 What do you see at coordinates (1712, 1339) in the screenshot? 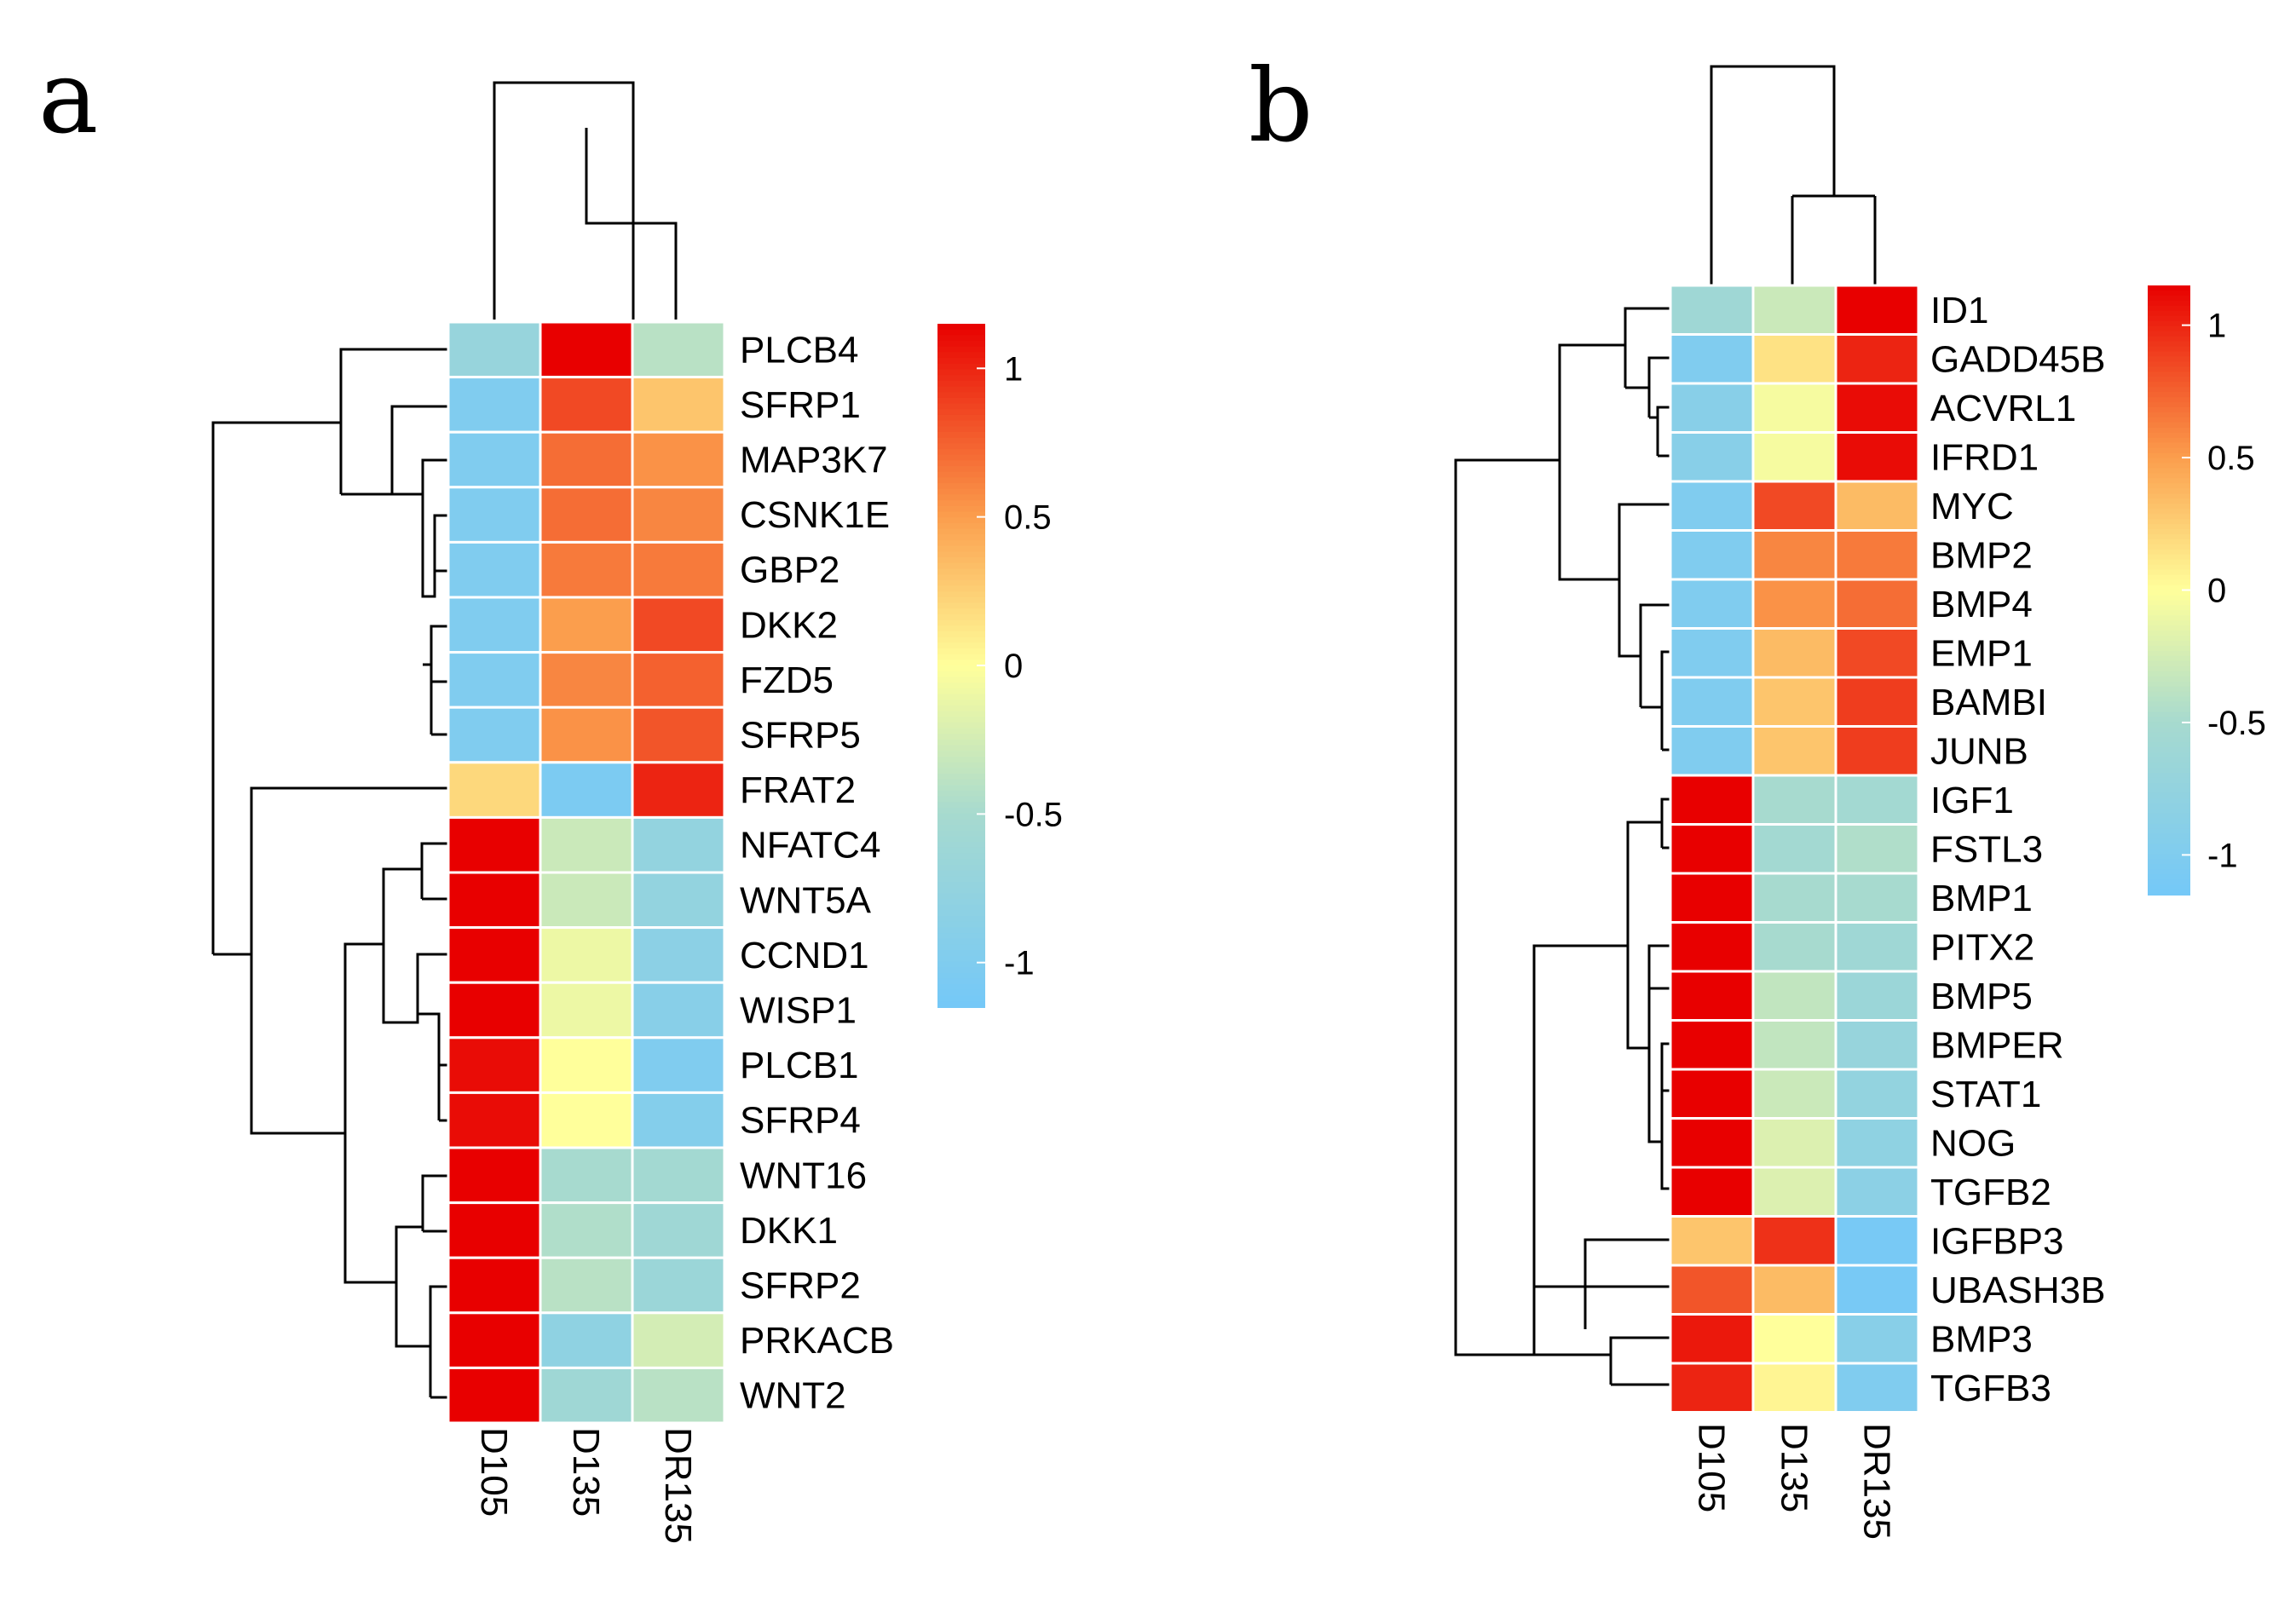
I see `panel-b-cell-bmp3-d105` at bounding box center [1712, 1339].